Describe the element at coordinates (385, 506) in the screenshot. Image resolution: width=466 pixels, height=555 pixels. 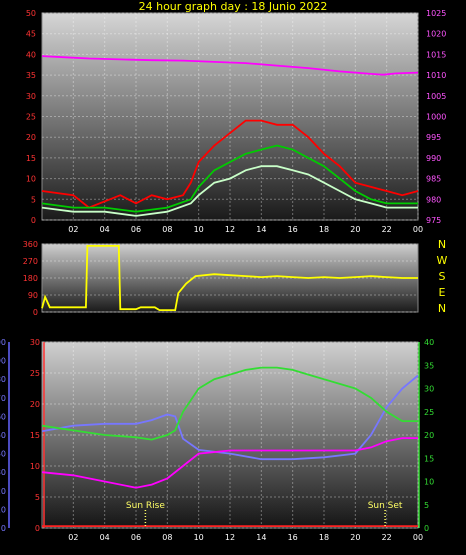
I see `sun-annotation: Sun Set` at that location.